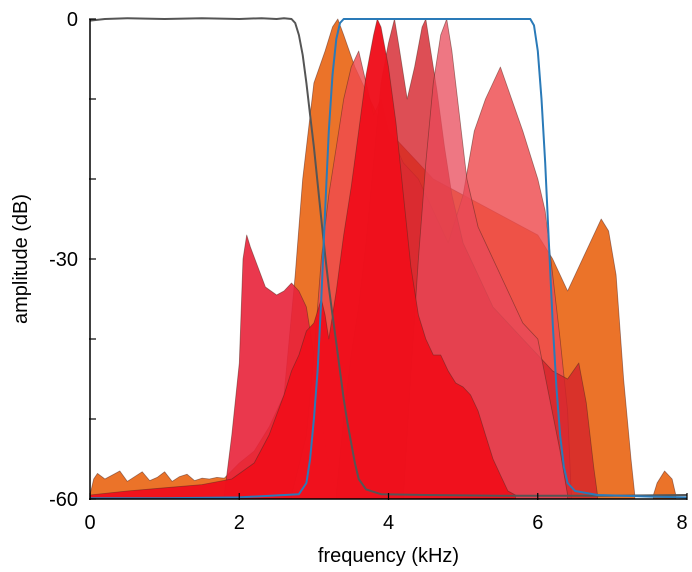 Image resolution: width=692 pixels, height=572 pixels. What do you see at coordinates (63, 260) in the screenshot?
I see `y-tick-label: -30` at bounding box center [63, 260].